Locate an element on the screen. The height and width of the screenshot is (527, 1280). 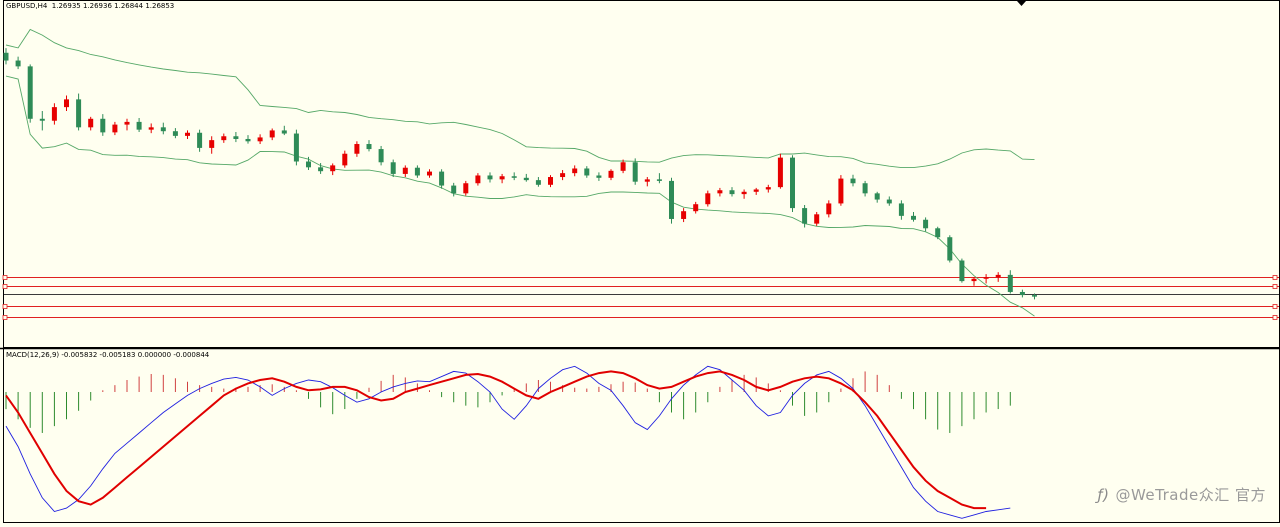
watermark: ƒ) @WeTrade众汇 官方 is located at coordinates (1181, 494).